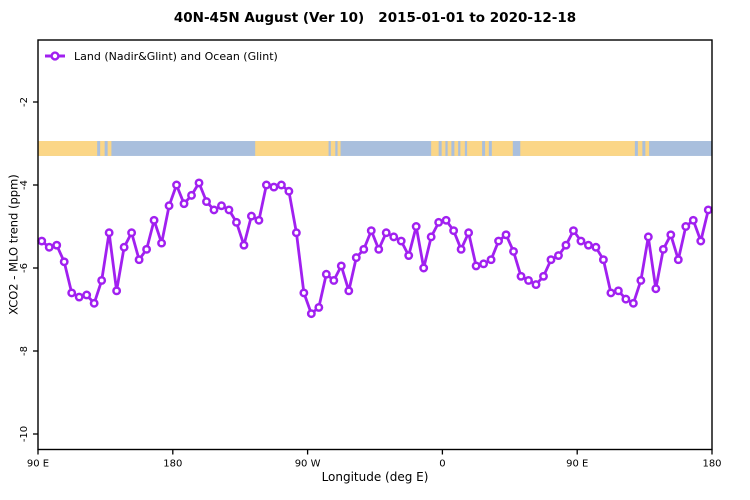 The image size is (750, 500). What do you see at coordinates (24, 434) in the screenshot?
I see `y-tick-label: -10` at bounding box center [24, 434].